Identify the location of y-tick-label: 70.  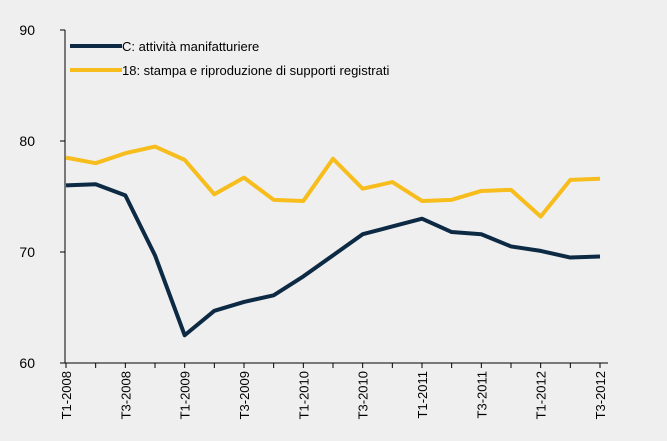
(27, 252).